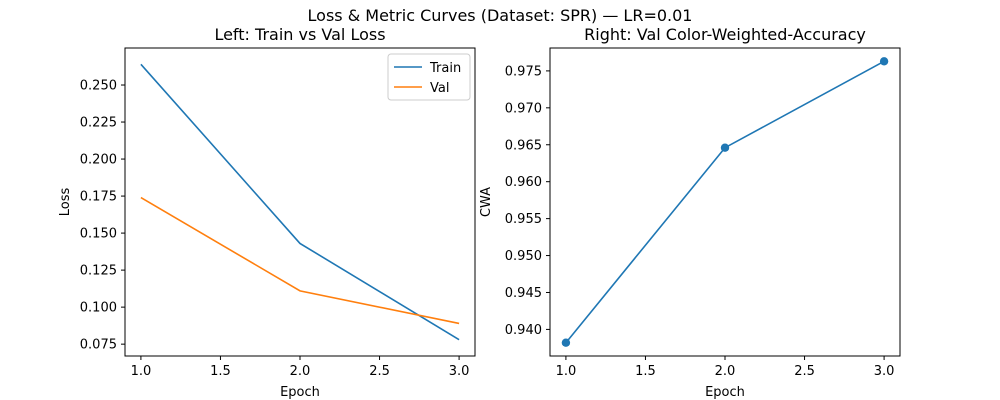 The width and height of the screenshot is (1000, 400). I want to click on left-chart-xlabel: Epoch, so click(300, 392).